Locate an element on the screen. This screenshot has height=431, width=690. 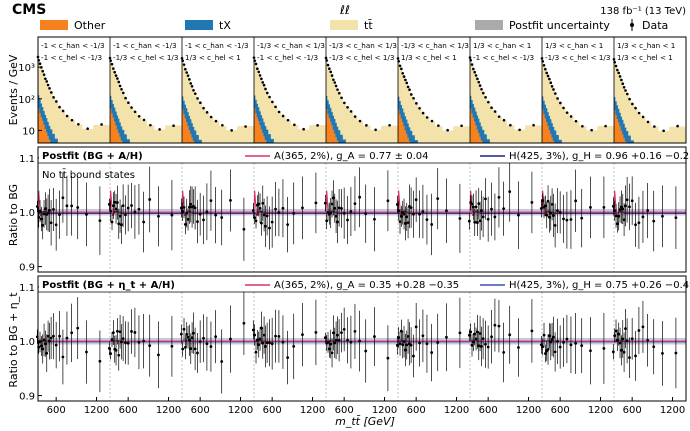
top-y-tick-label: 10² is located at coordinates (26, 100).